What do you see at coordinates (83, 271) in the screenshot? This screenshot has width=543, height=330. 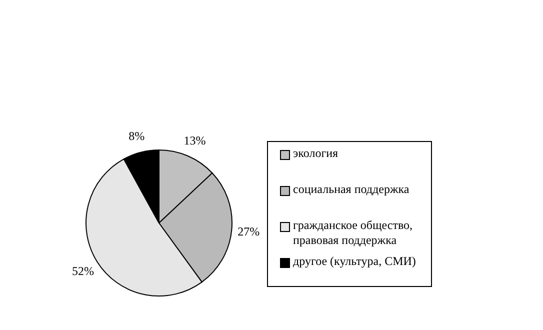 I see `data-label: 52%` at bounding box center [83, 271].